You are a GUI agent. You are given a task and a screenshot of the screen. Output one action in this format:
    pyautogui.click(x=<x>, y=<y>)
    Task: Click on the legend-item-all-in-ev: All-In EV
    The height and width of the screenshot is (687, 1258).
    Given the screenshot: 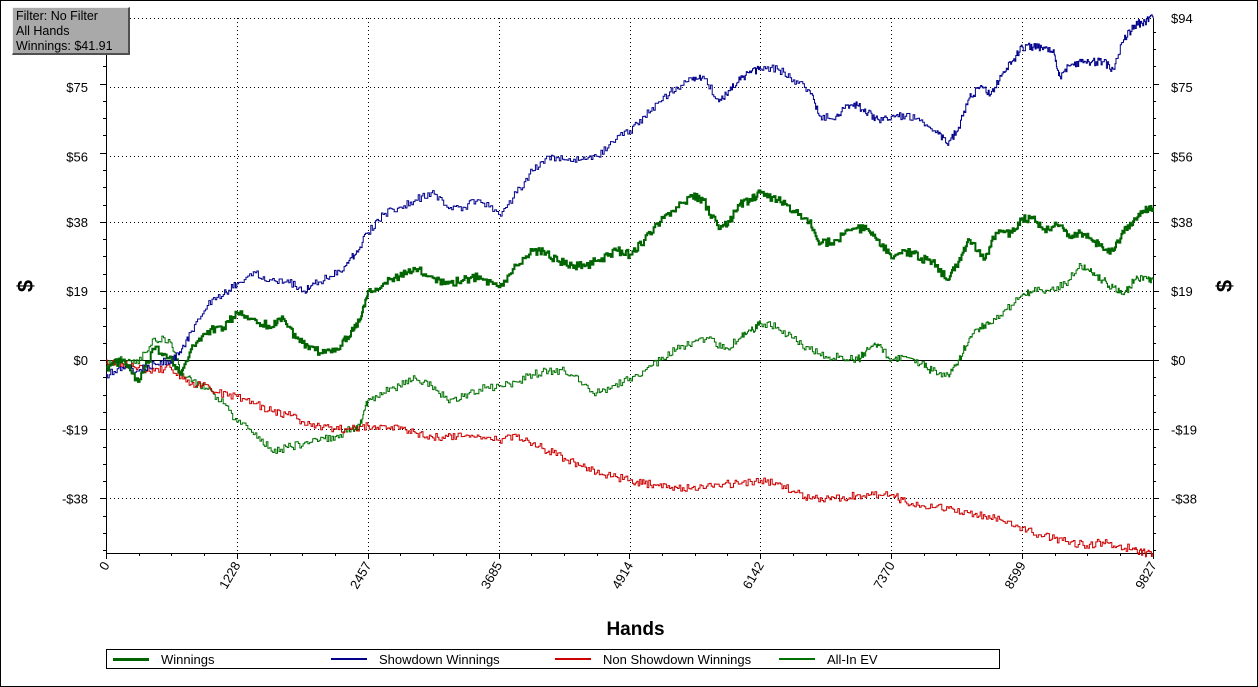 What is the action you would take?
    pyautogui.click(x=828, y=659)
    